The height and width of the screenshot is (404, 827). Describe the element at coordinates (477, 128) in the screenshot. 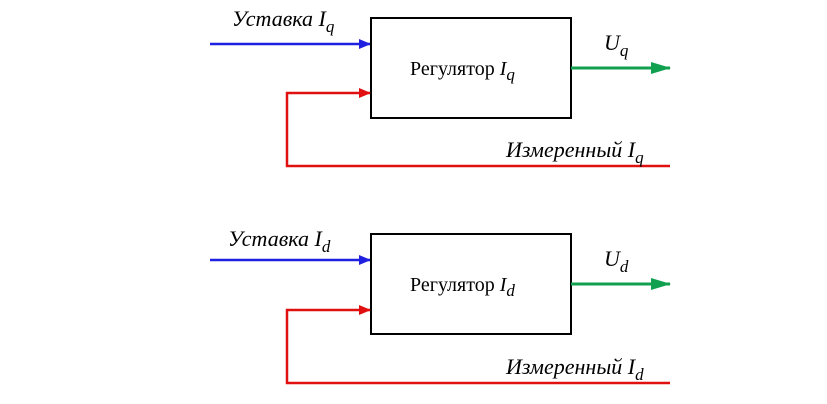

I see `feedback-path-q` at that location.